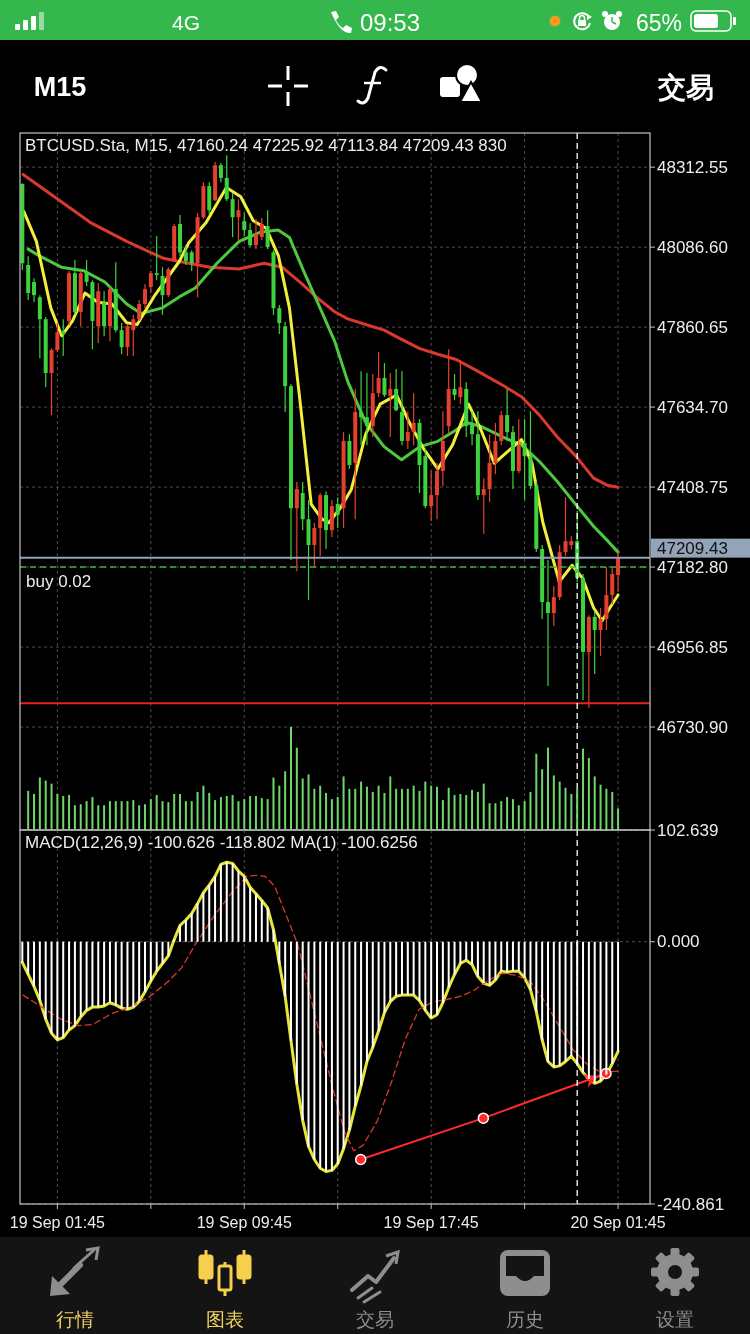  I want to click on y-tick-label: 102.639, so click(688, 830).